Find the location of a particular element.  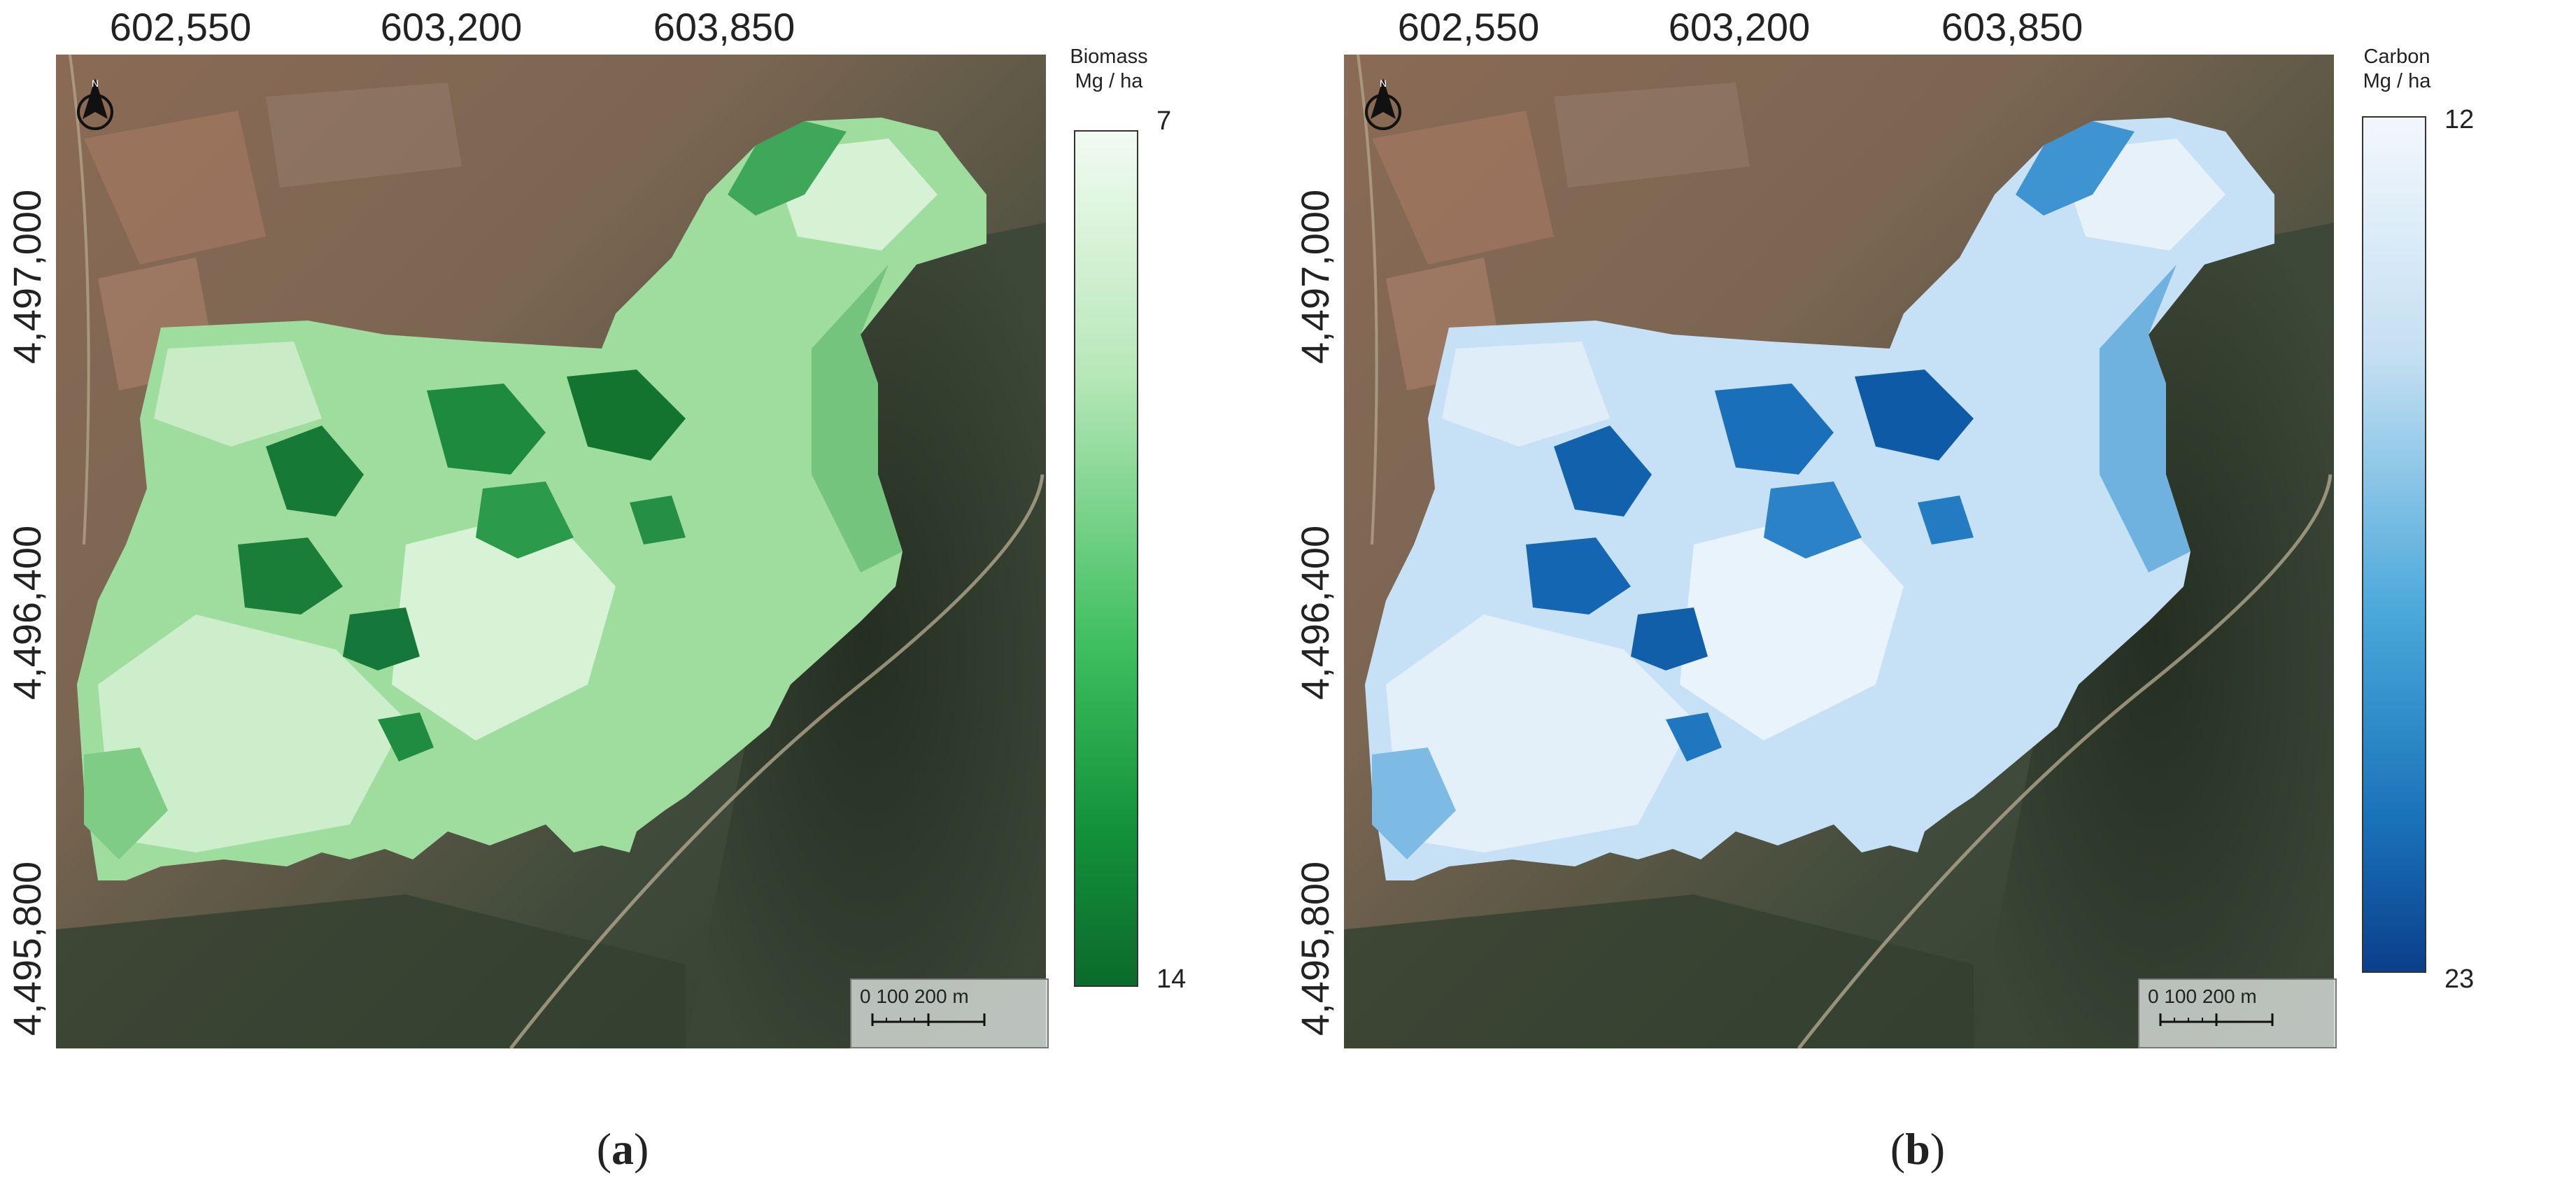

legend-title: Biomass Mg / ha is located at coordinates (1109, 69).